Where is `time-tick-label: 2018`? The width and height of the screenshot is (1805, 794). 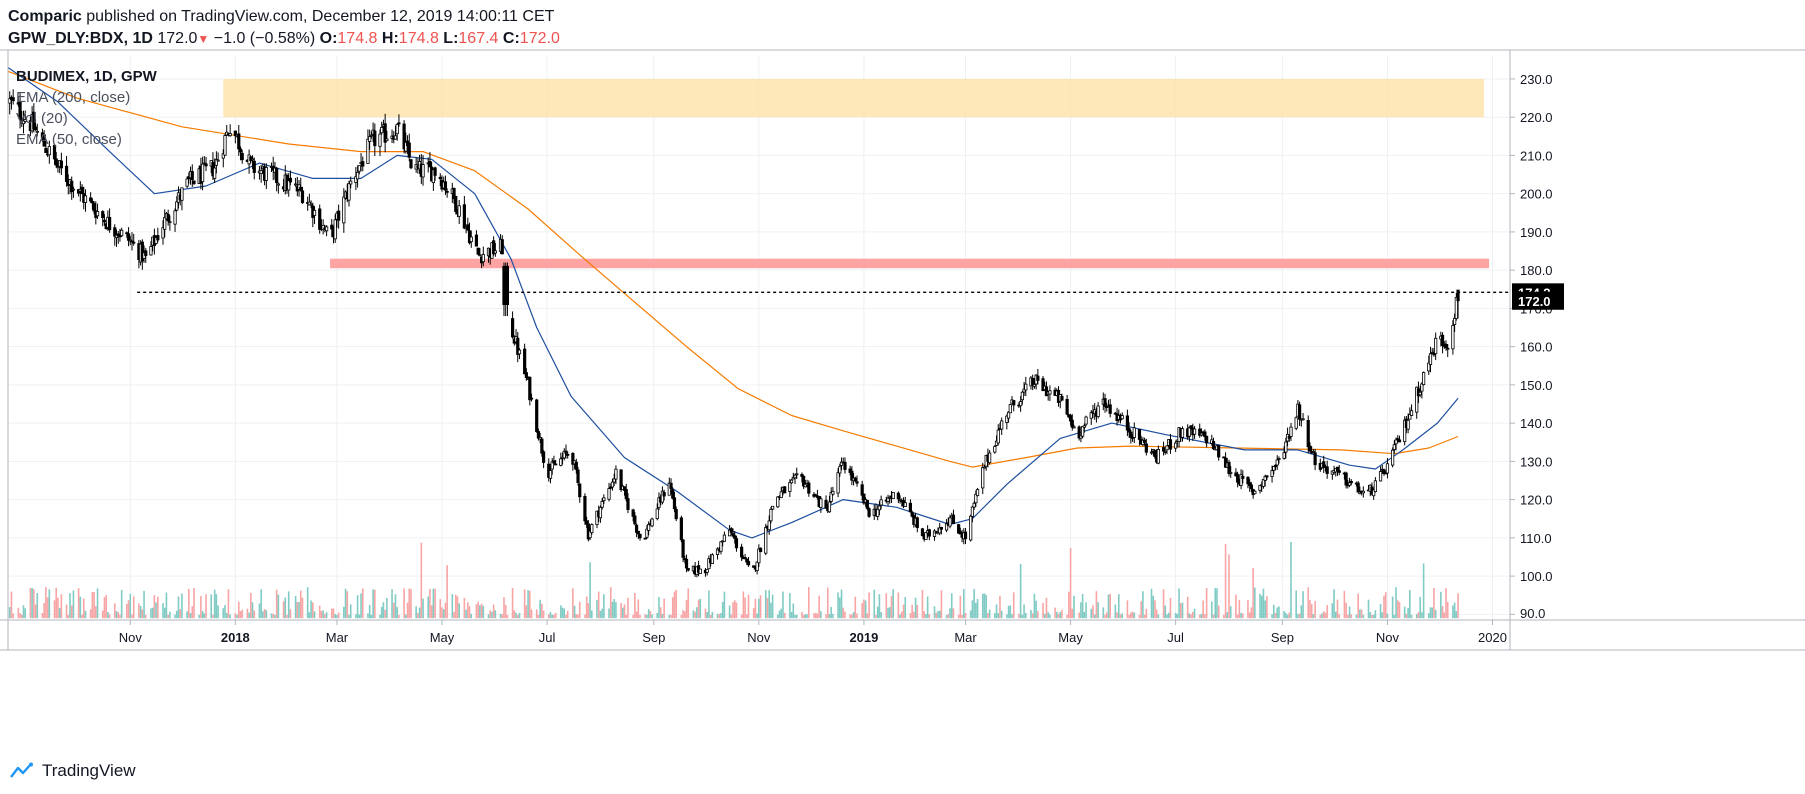
time-tick-label: 2018 is located at coordinates (235, 637).